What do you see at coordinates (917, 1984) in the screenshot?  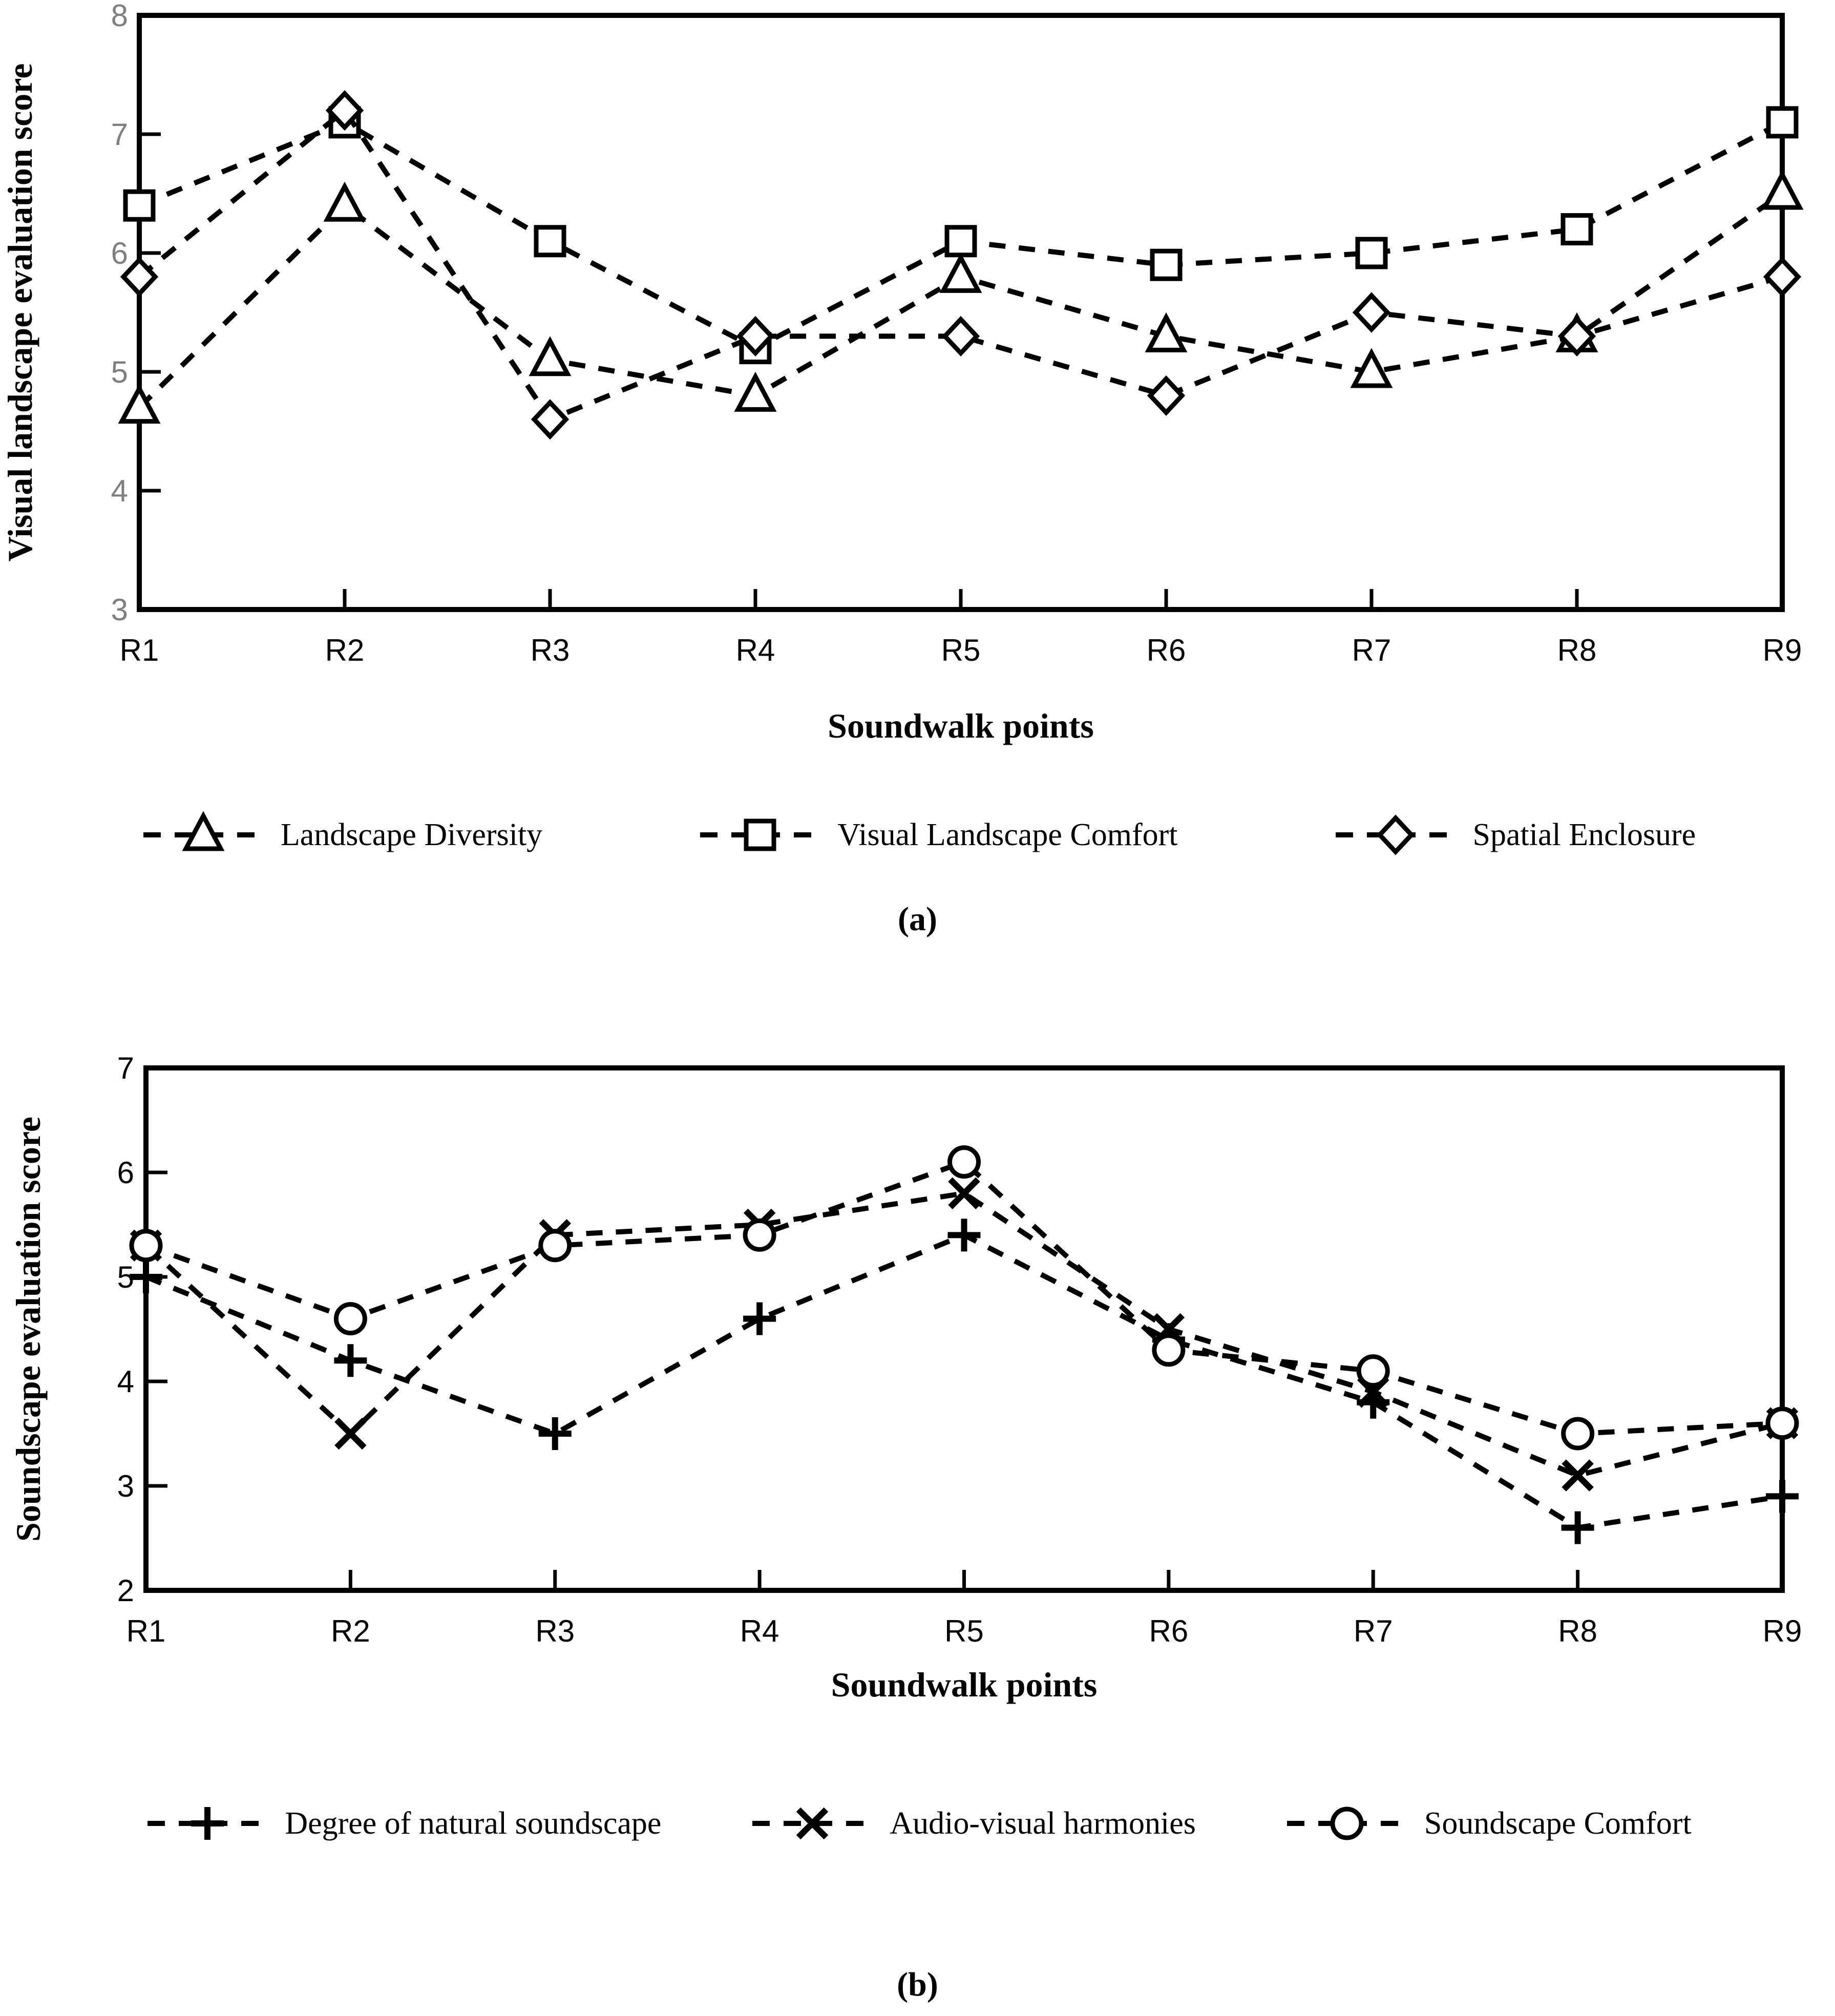 I see `panel-caption-b: (b)` at bounding box center [917, 1984].